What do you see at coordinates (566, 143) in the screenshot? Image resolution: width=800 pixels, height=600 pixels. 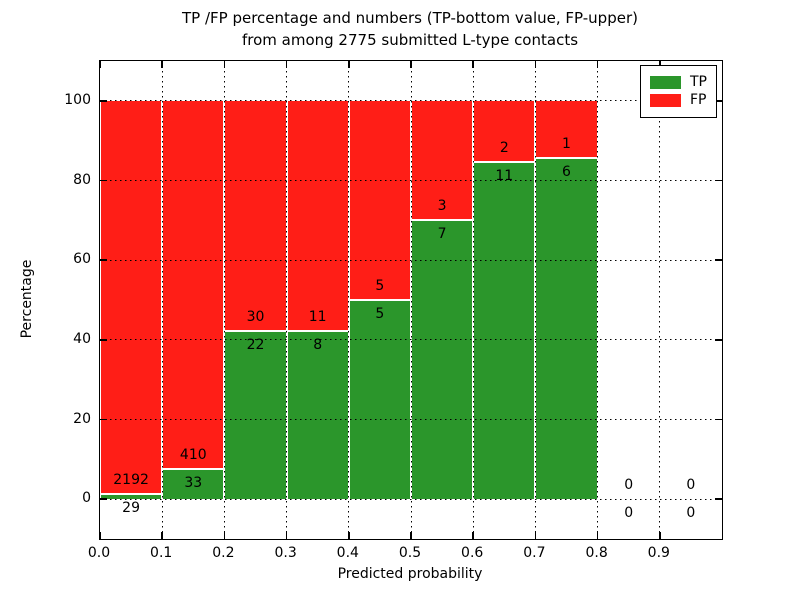 I see `fp-count-label: 1` at bounding box center [566, 143].